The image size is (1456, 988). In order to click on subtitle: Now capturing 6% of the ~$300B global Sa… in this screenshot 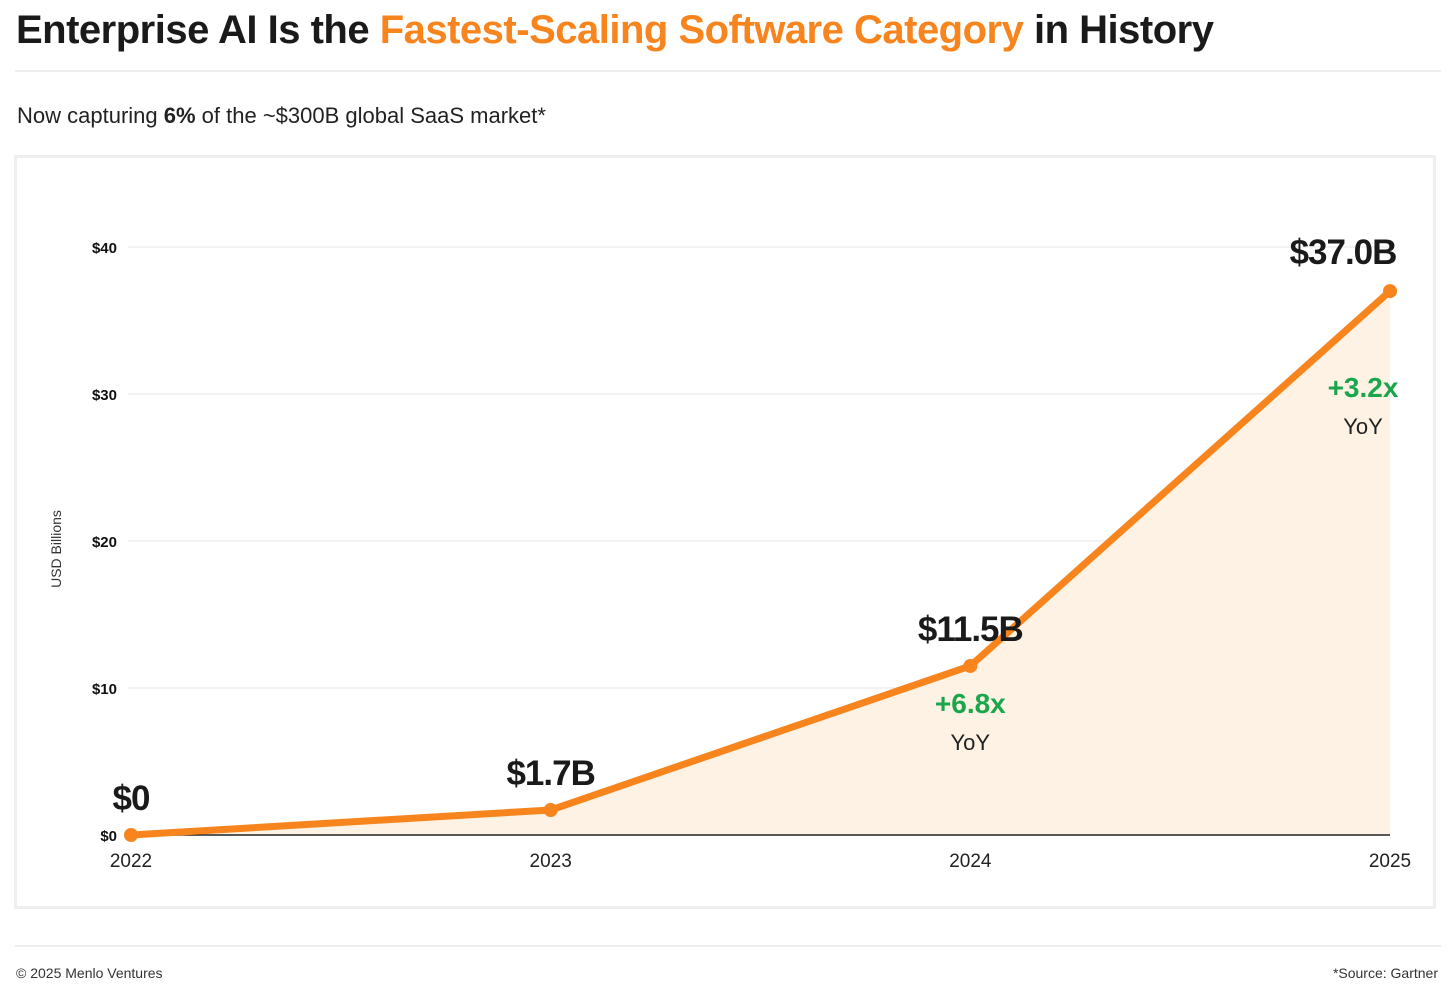, I will do `click(281, 116)`.